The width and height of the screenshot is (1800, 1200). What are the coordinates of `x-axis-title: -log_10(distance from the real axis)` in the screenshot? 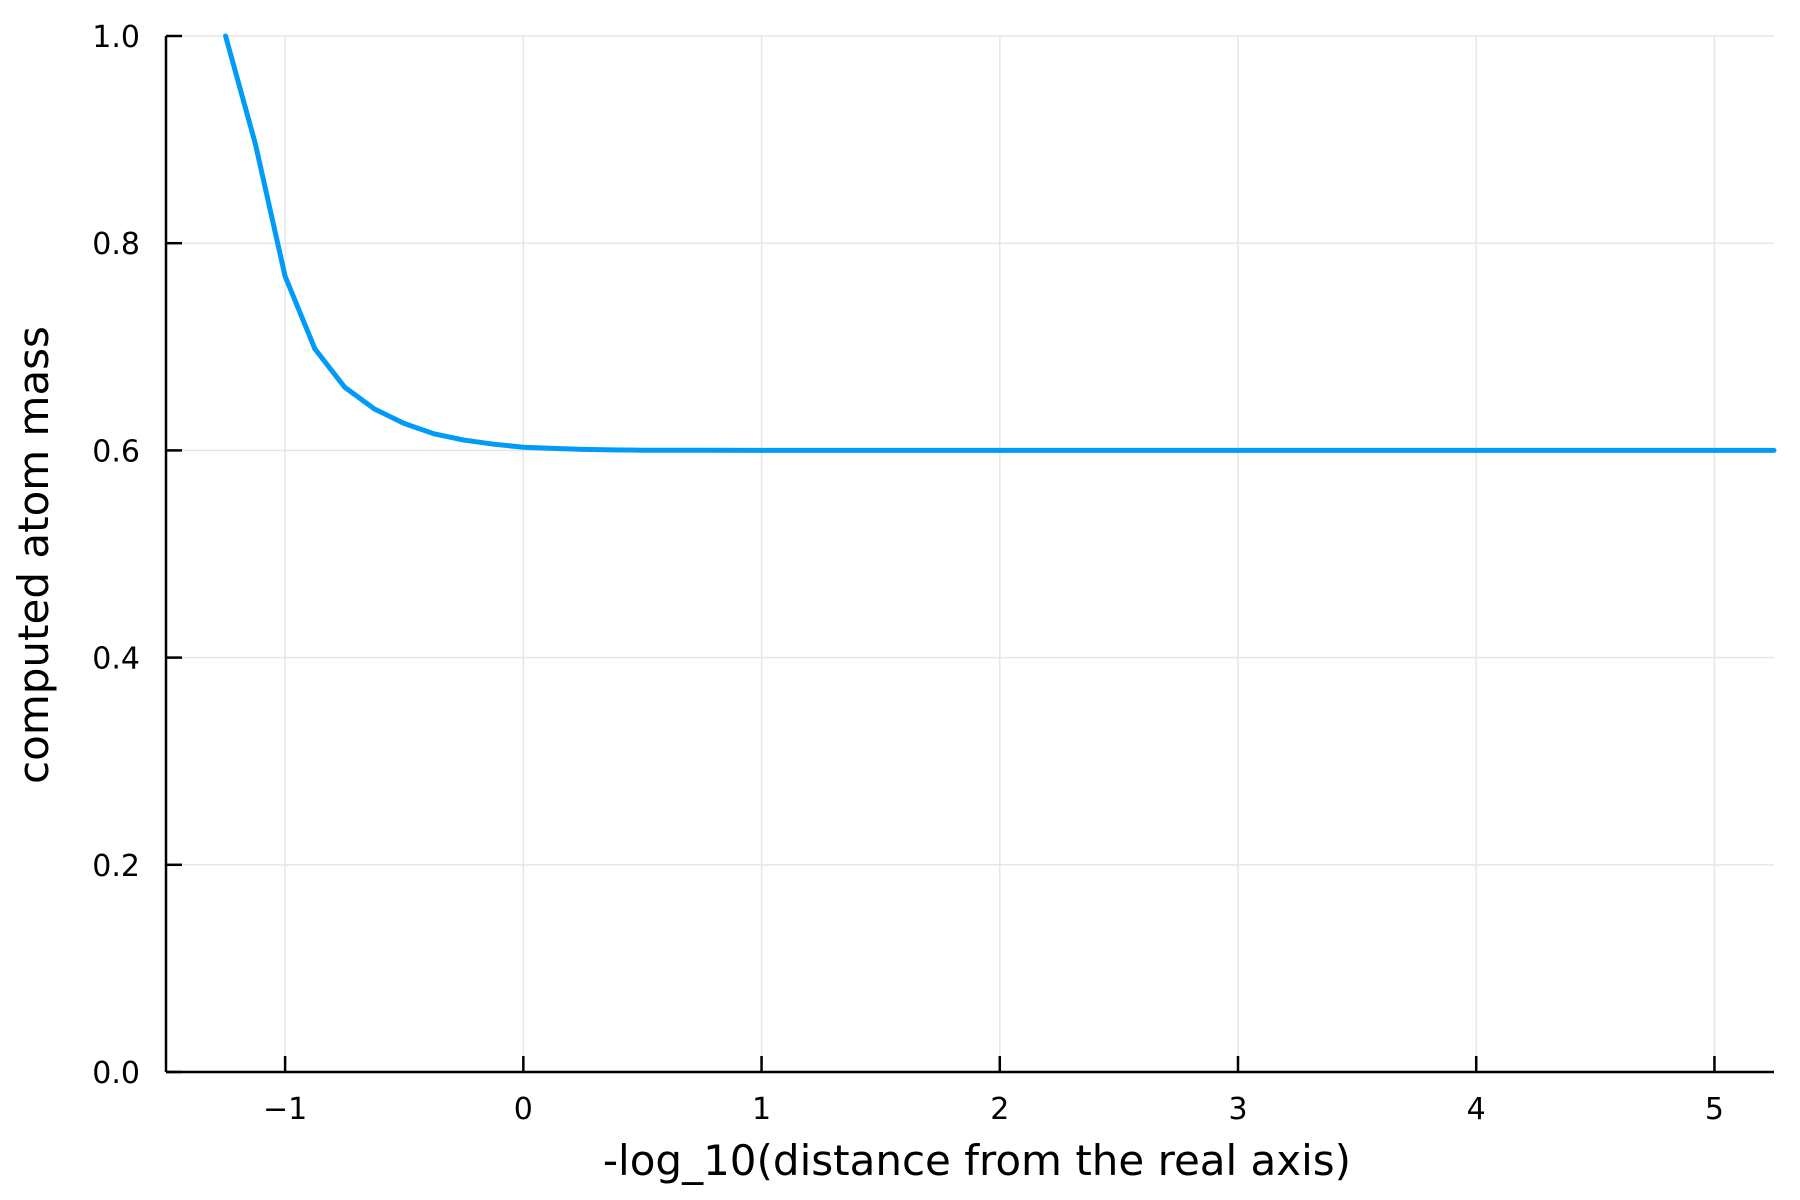 It's located at (977, 1160).